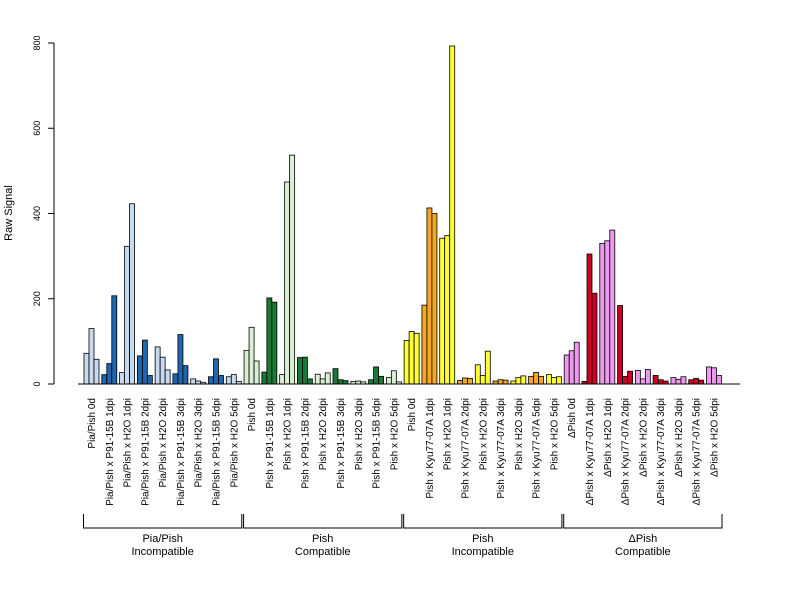 Image resolution: width=800 pixels, height=600 pixels. I want to click on category-label: Pia/Pish x P91-15B 1dpi, so click(110, 452).